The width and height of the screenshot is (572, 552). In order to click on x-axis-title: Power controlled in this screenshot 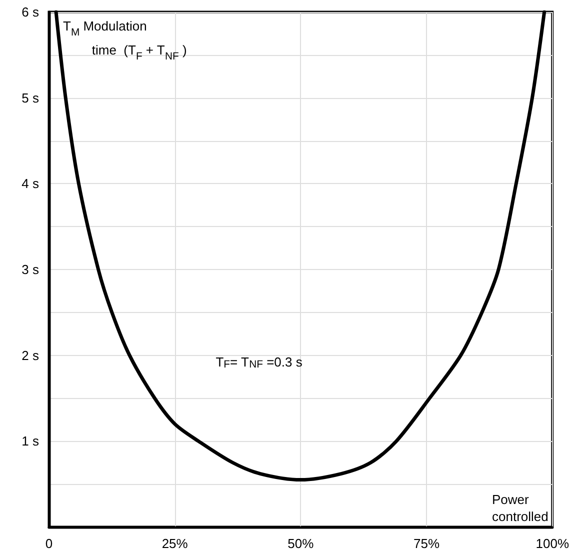, I will do `click(520, 508)`.